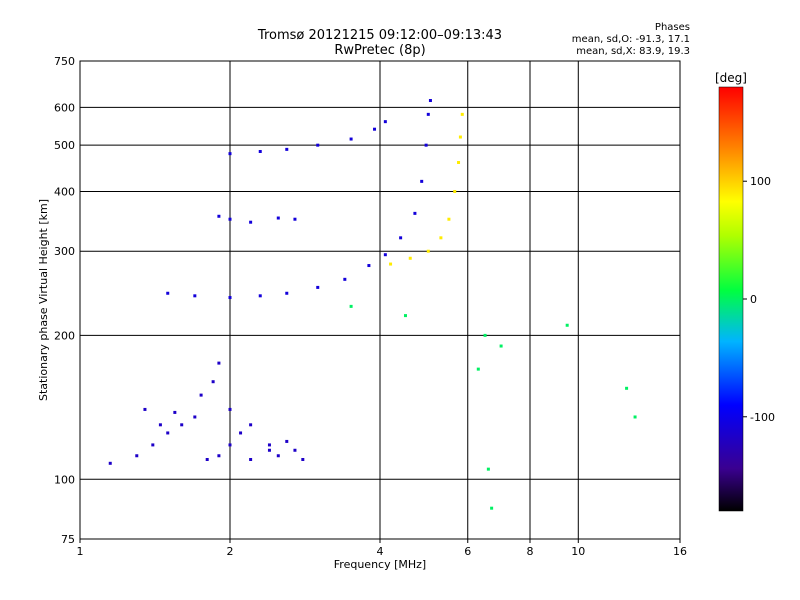 The width and height of the screenshot is (800, 600). What do you see at coordinates (762, 417) in the screenshot?
I see `colorbar-tick-label: -100` at bounding box center [762, 417].